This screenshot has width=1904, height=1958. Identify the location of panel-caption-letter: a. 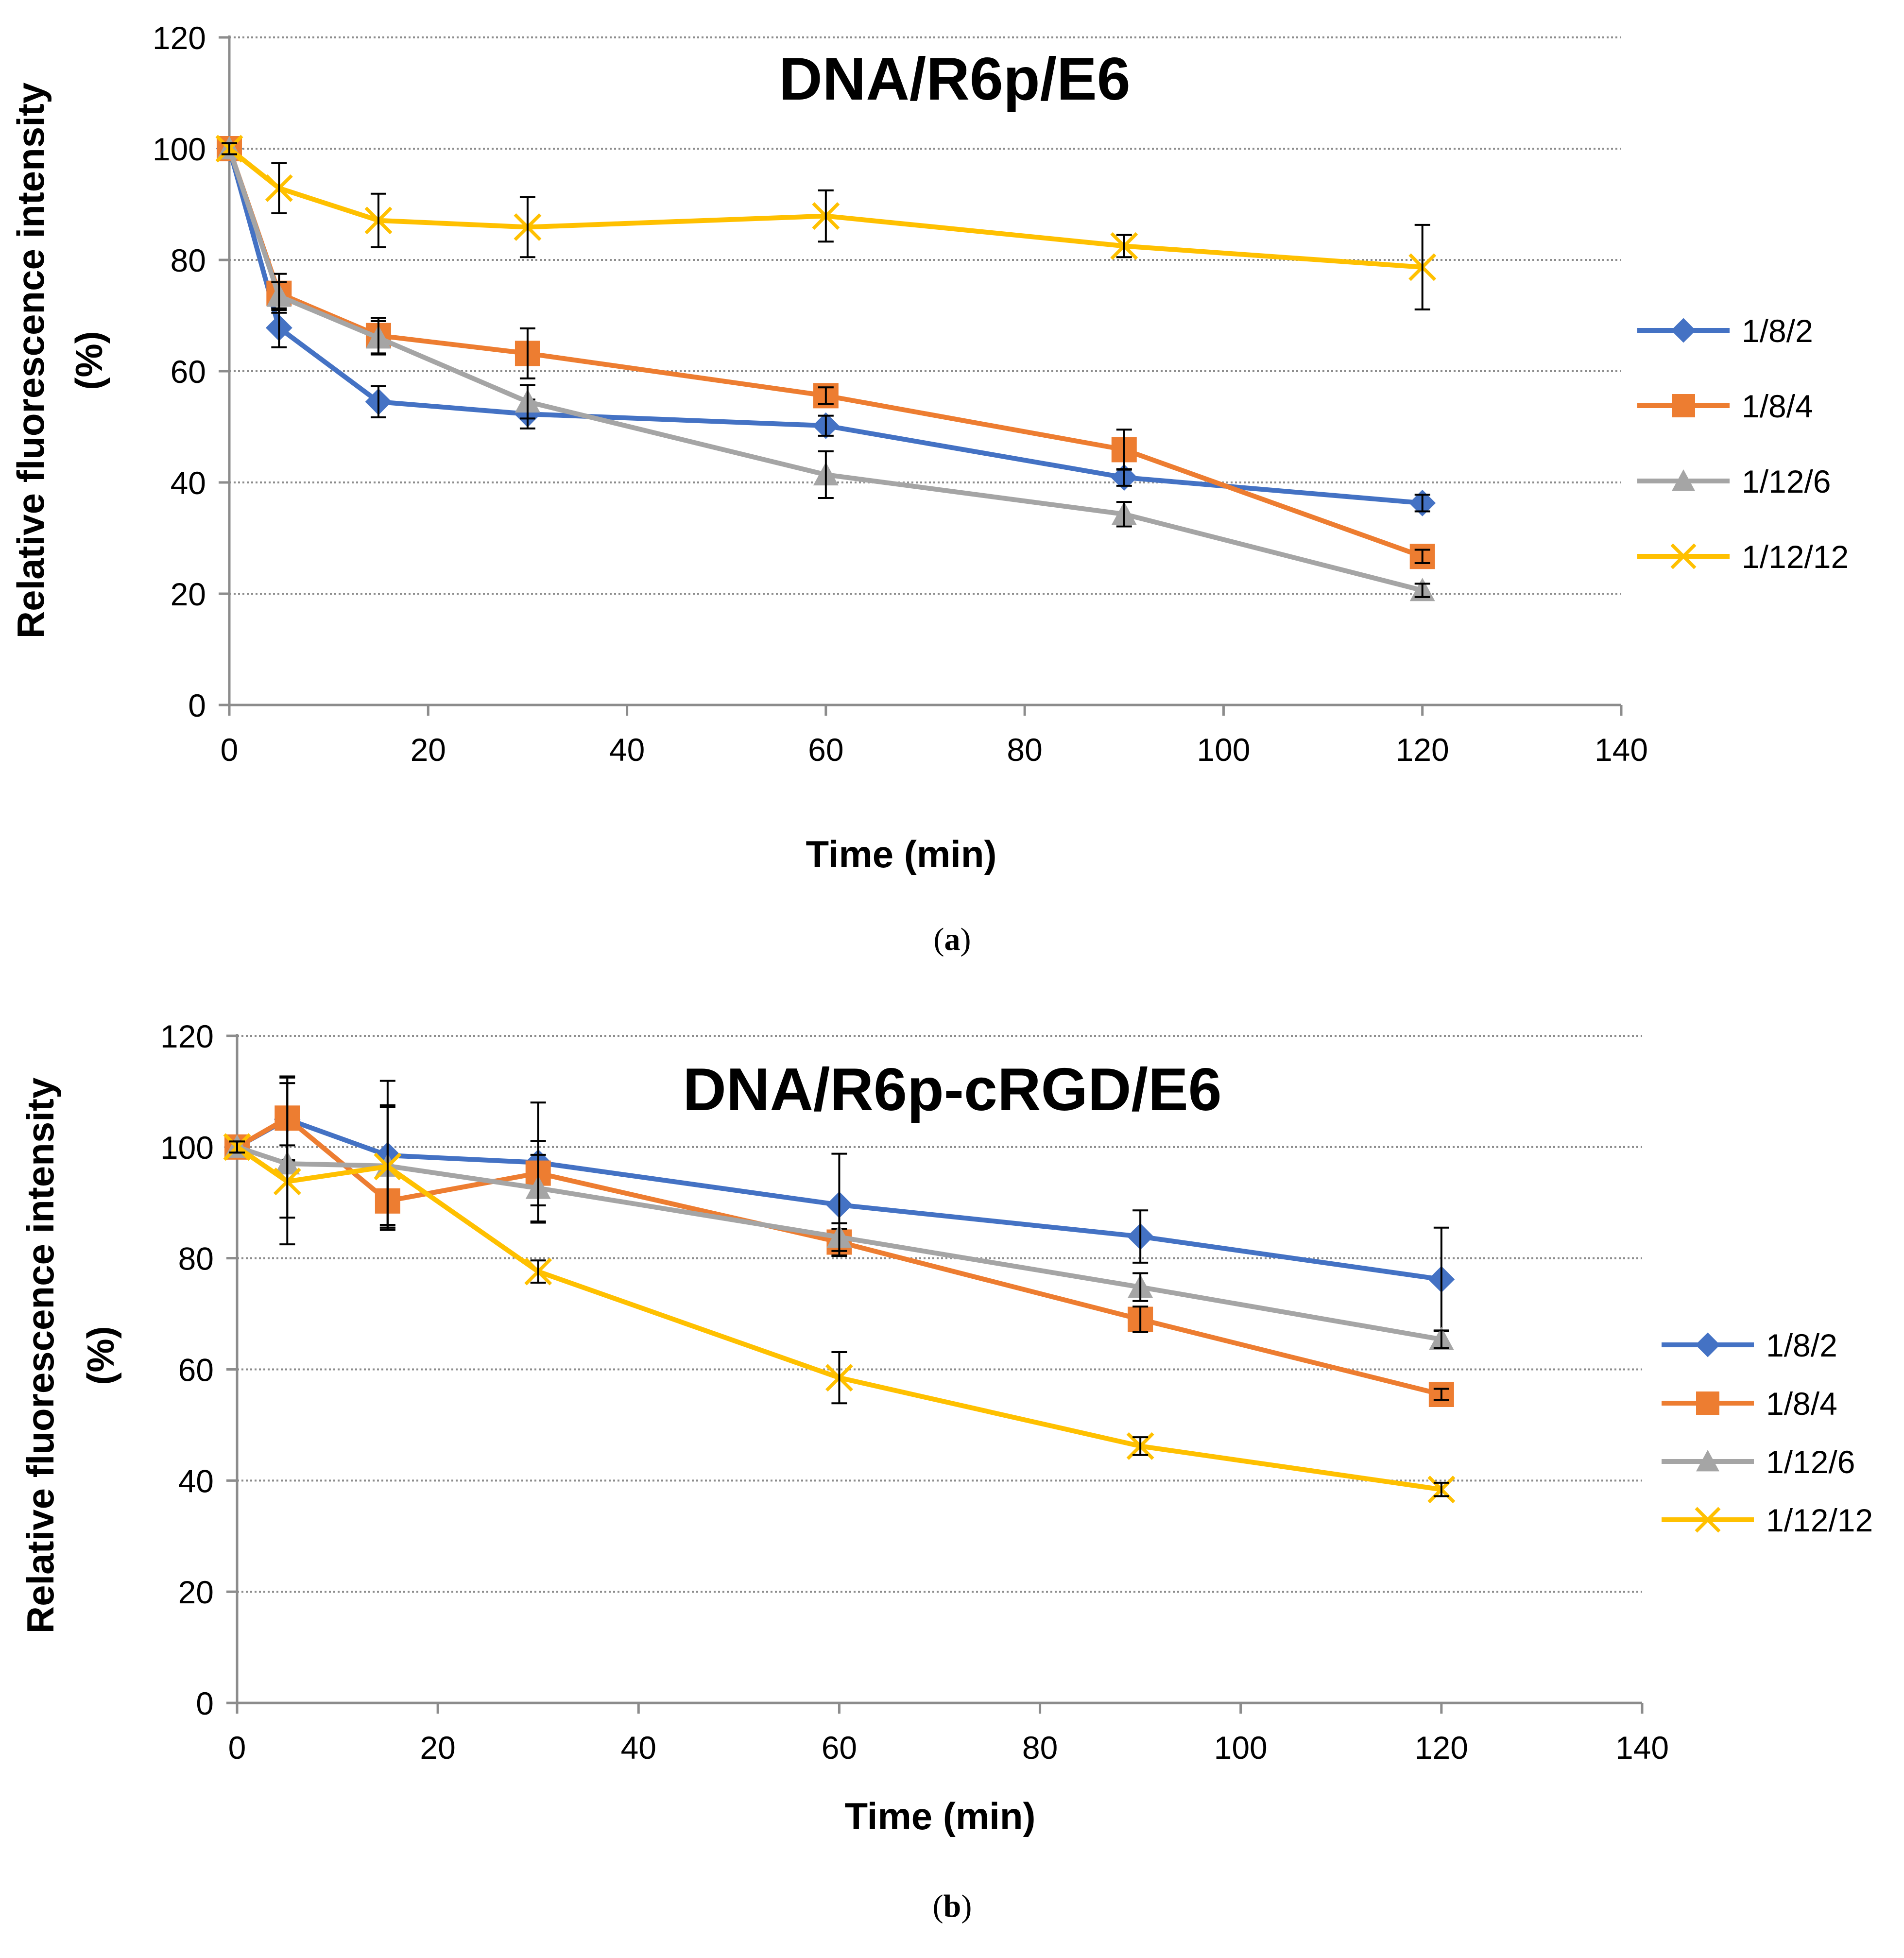
(952, 940).